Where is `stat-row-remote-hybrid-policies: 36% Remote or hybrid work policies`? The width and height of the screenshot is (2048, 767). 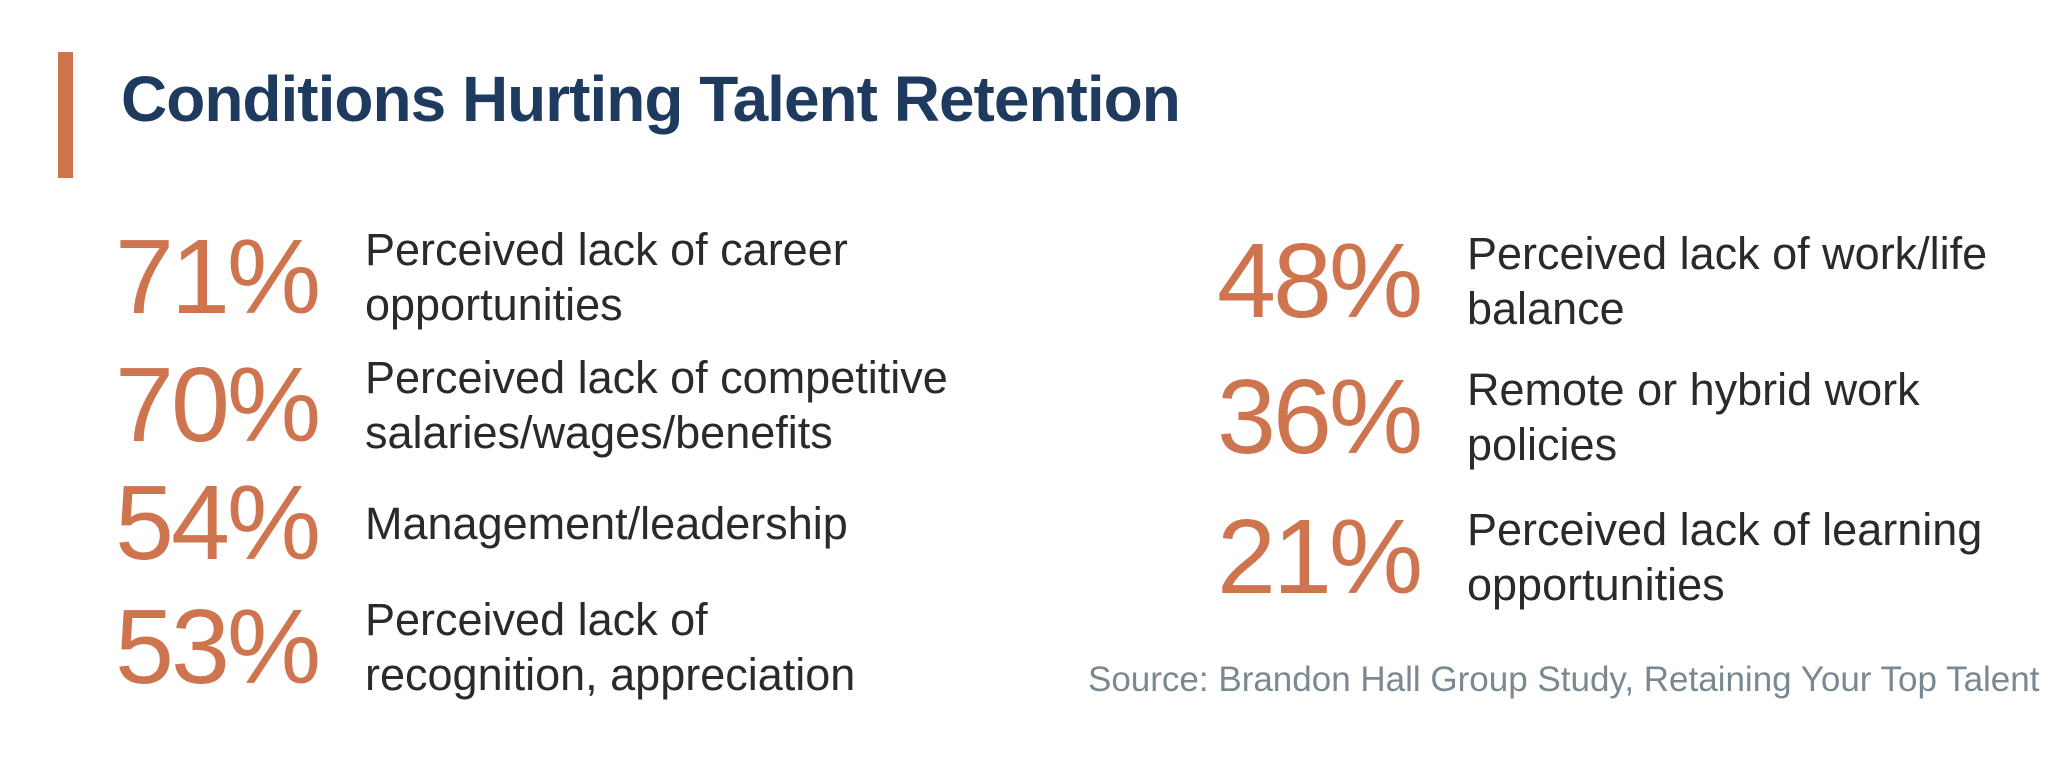 stat-row-remote-hybrid-policies: 36% Remote or hybrid work policies is located at coordinates (1627, 417).